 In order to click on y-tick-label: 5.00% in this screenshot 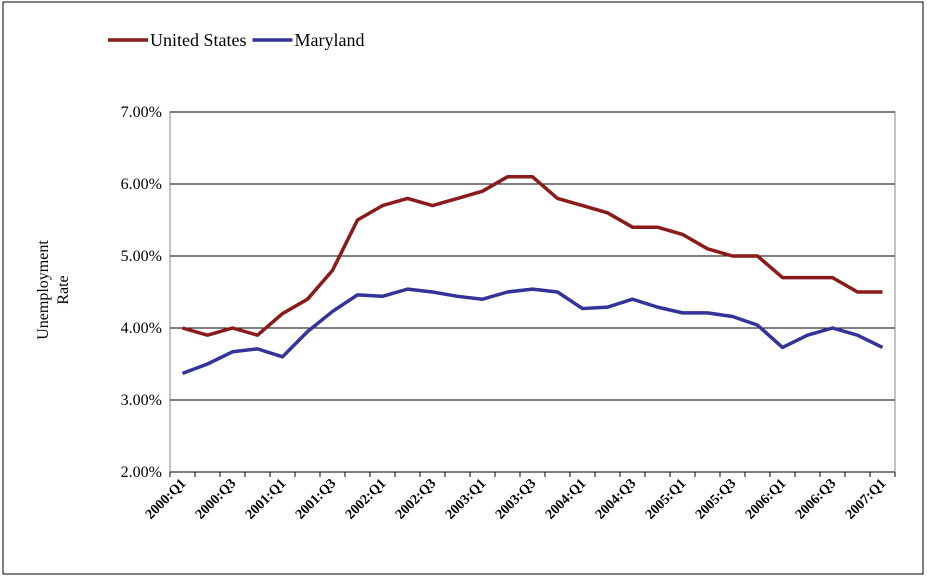, I will do `click(141, 256)`.